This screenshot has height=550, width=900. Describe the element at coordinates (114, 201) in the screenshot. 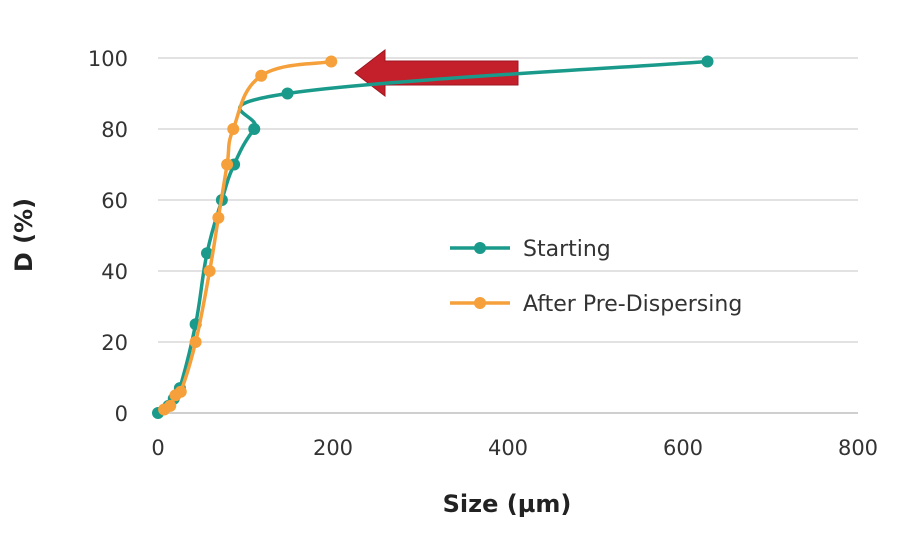

I see `y-tick-label: 60` at that location.